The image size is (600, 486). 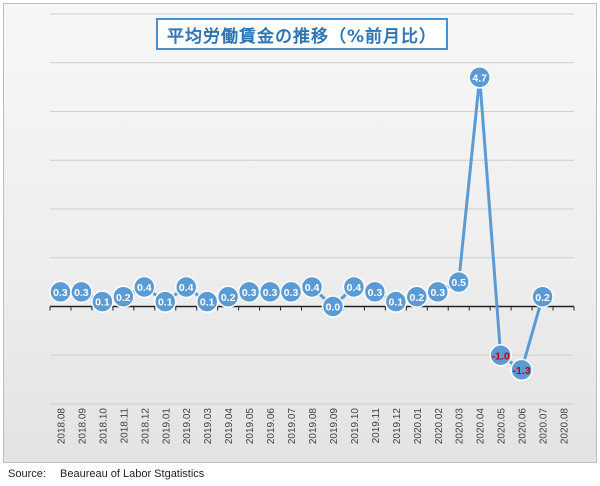 What do you see at coordinates (61, 426) in the screenshot?
I see `x-tick-label: 2018.08` at bounding box center [61, 426].